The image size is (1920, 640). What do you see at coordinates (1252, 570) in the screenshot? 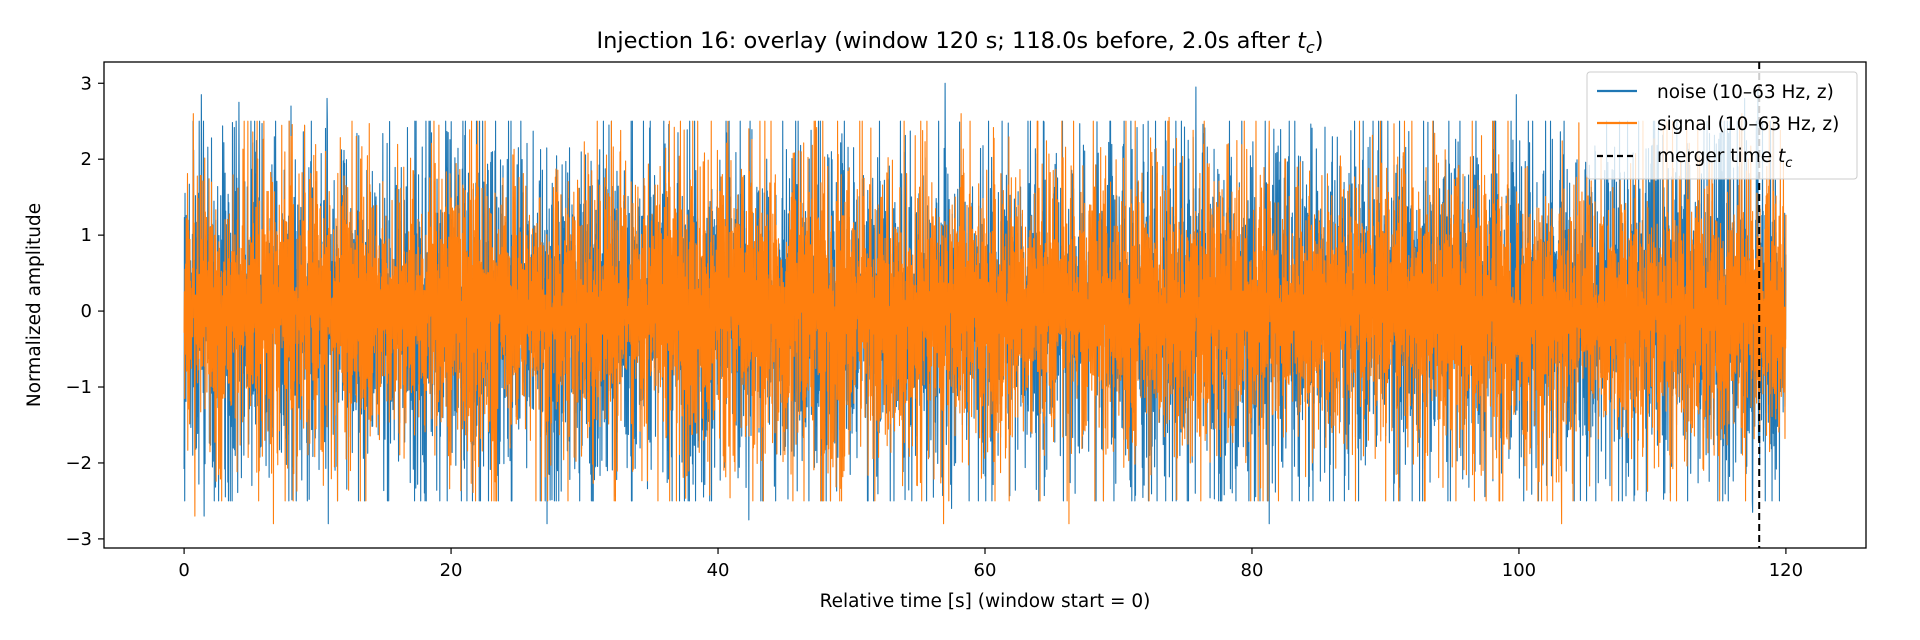
I see `x-tick-label: 80` at bounding box center [1252, 570].